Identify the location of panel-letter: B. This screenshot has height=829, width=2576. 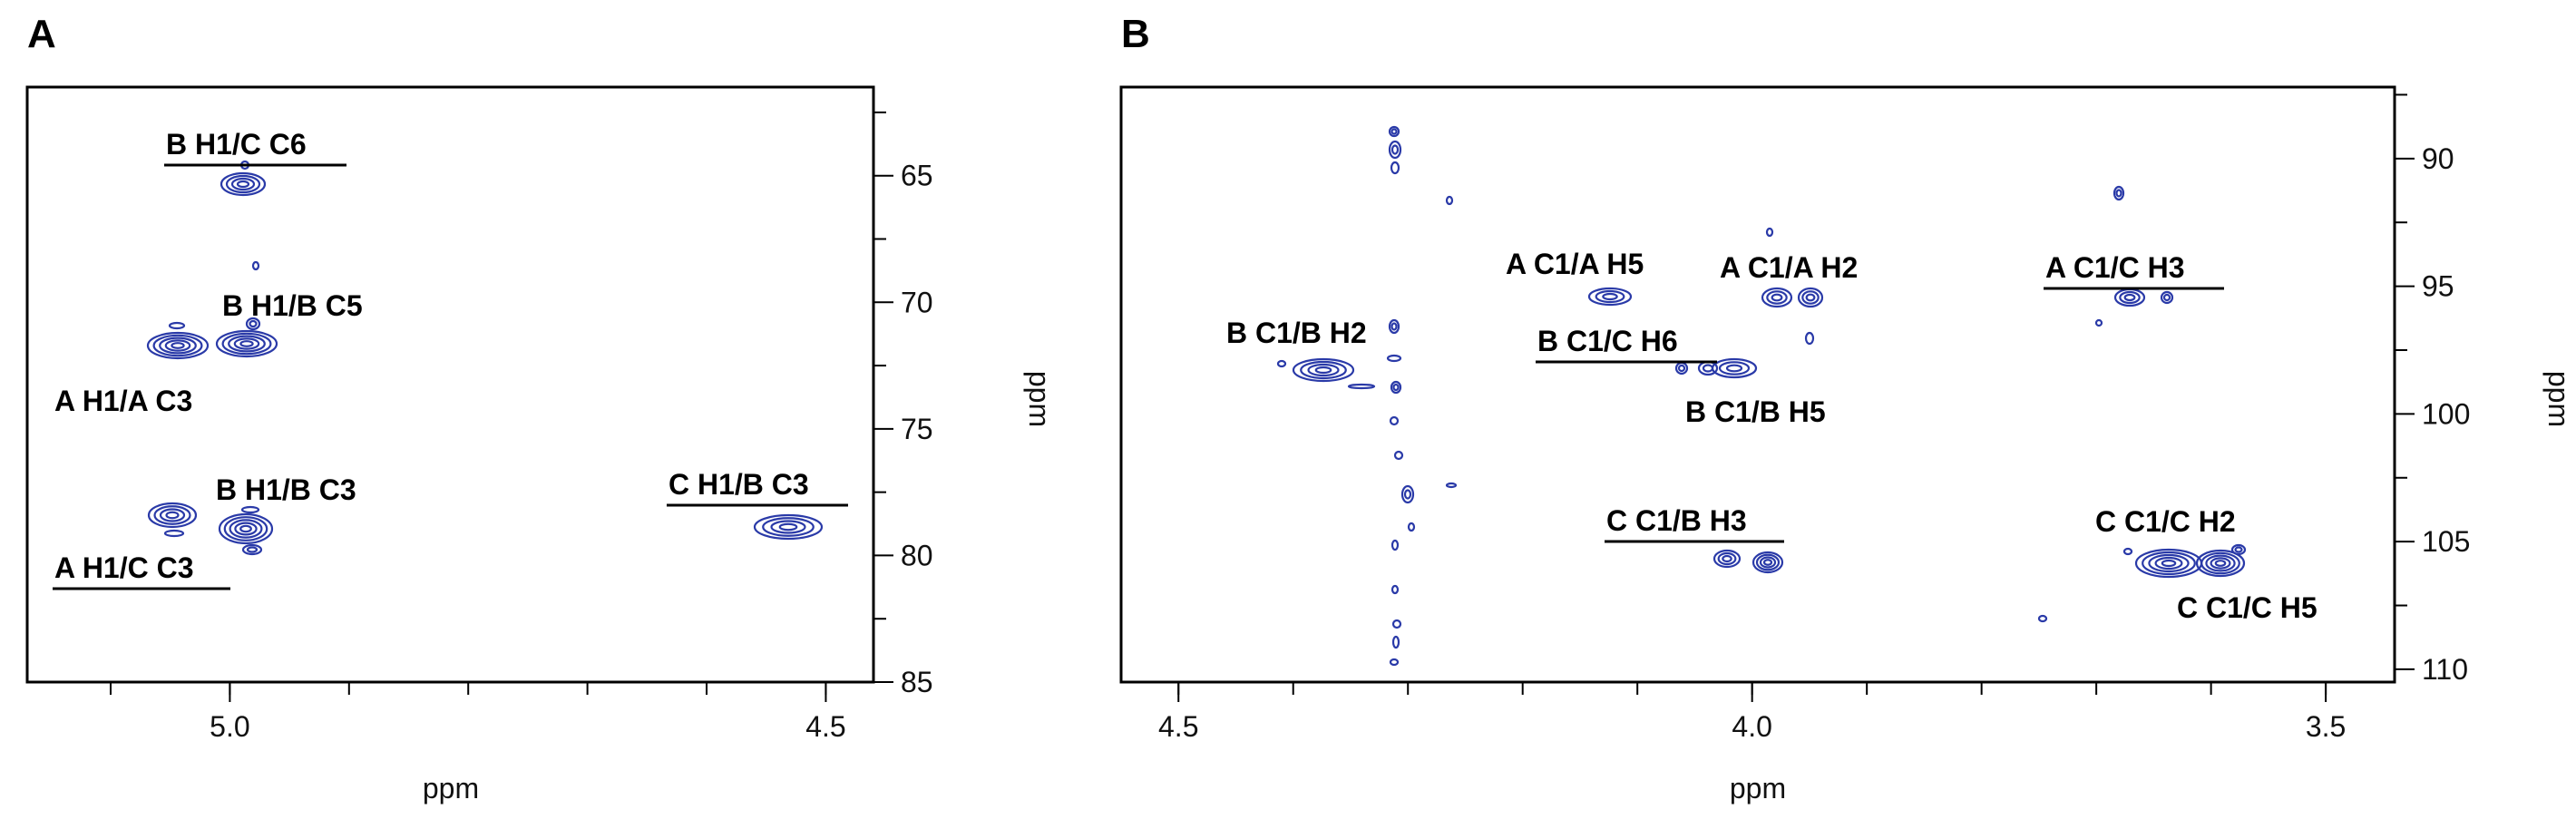
(1135, 34).